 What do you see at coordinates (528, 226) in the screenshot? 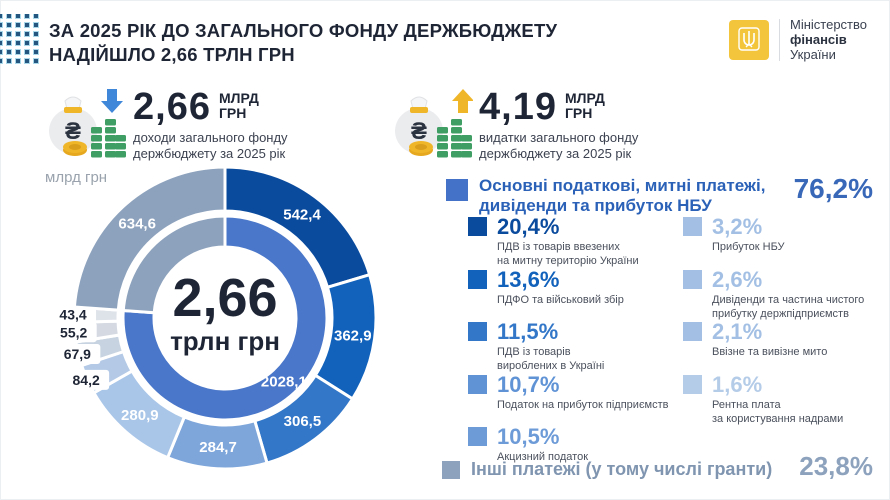
I see `legend-item-percent: 20,4%` at bounding box center [528, 226].